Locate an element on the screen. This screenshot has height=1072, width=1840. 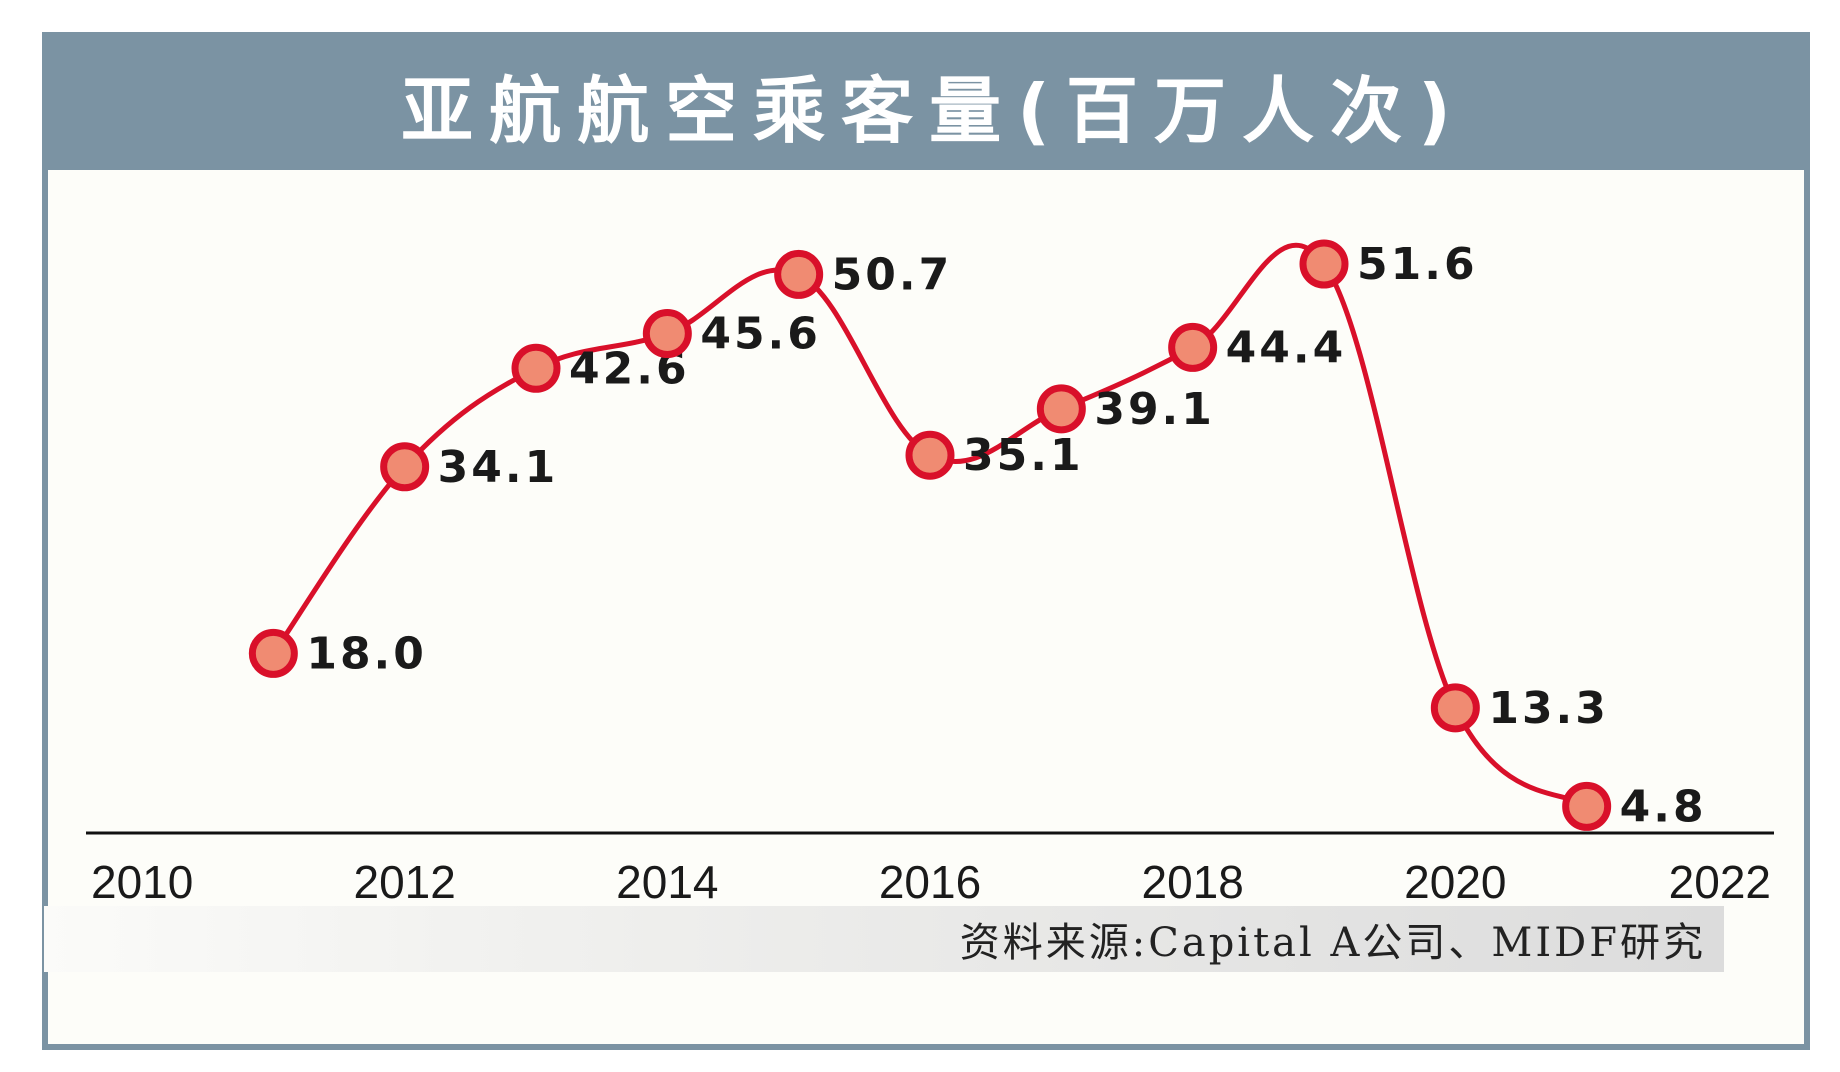
x-tick-label: 2014 is located at coordinates (667, 882).